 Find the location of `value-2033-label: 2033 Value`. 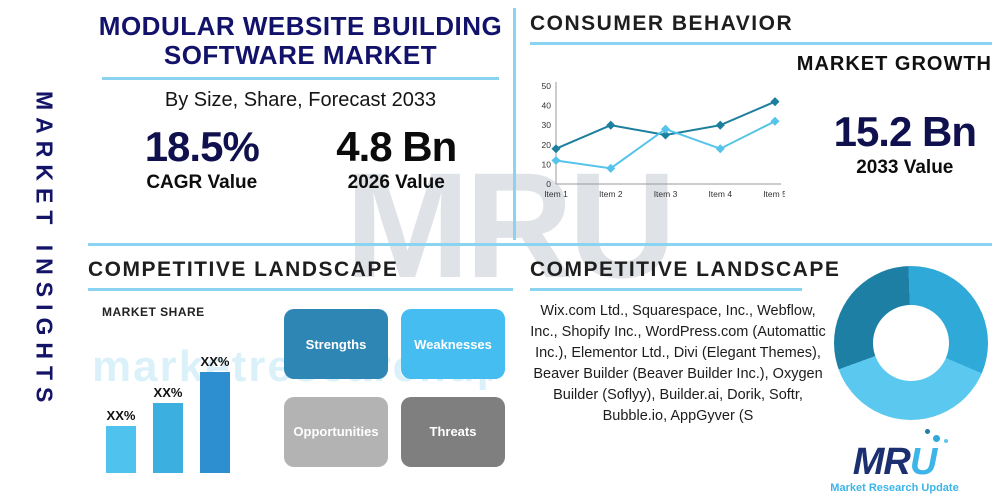

value-2033-label: 2033 Value is located at coordinates (905, 168).